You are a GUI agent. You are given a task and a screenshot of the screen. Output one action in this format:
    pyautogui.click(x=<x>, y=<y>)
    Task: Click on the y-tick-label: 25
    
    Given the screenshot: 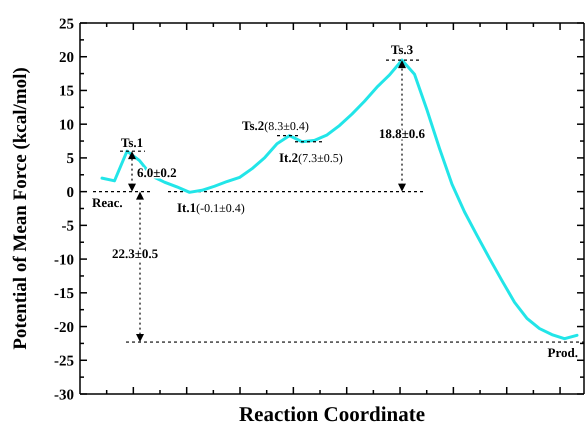 What is the action you would take?
    pyautogui.click(x=66, y=24)
    